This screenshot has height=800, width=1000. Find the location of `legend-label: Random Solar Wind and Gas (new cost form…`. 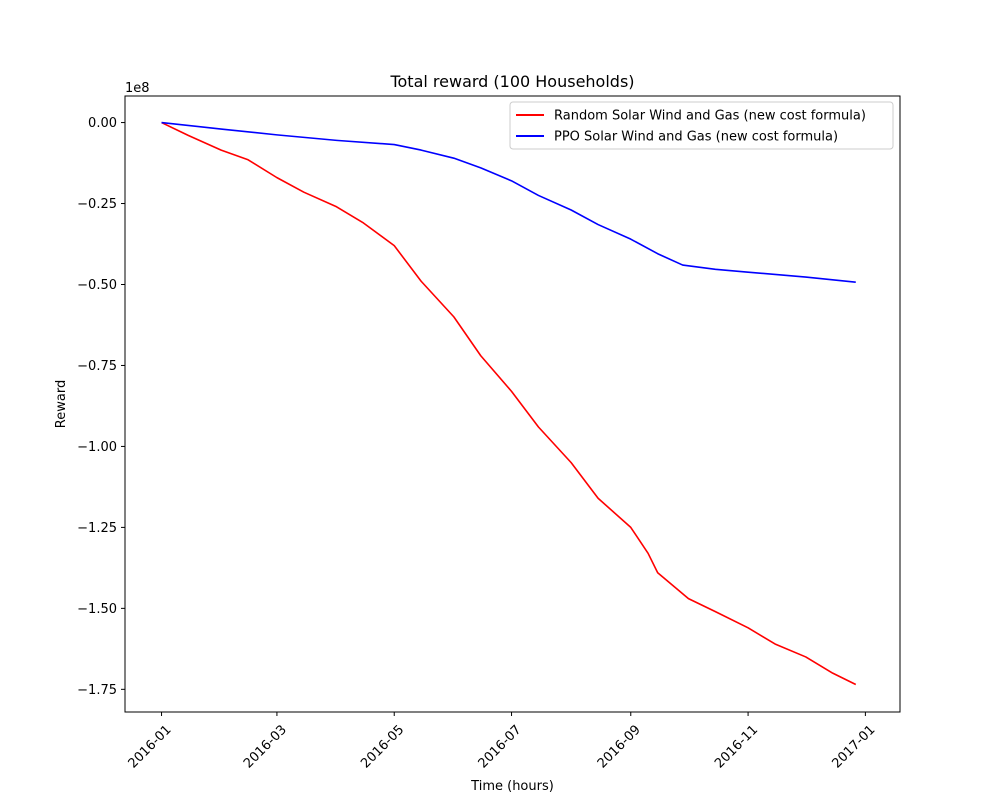

legend-label: Random Solar Wind and Gas (new cost form… is located at coordinates (710, 116).